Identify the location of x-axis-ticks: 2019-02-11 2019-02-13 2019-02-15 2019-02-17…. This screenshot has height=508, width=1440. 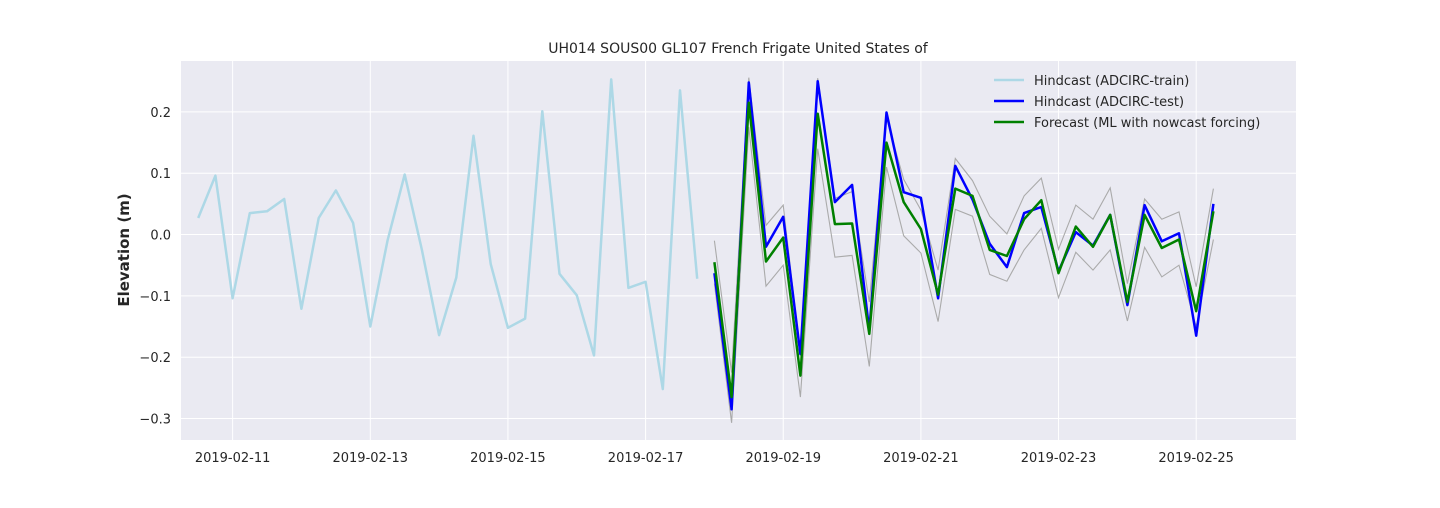
(714, 458).